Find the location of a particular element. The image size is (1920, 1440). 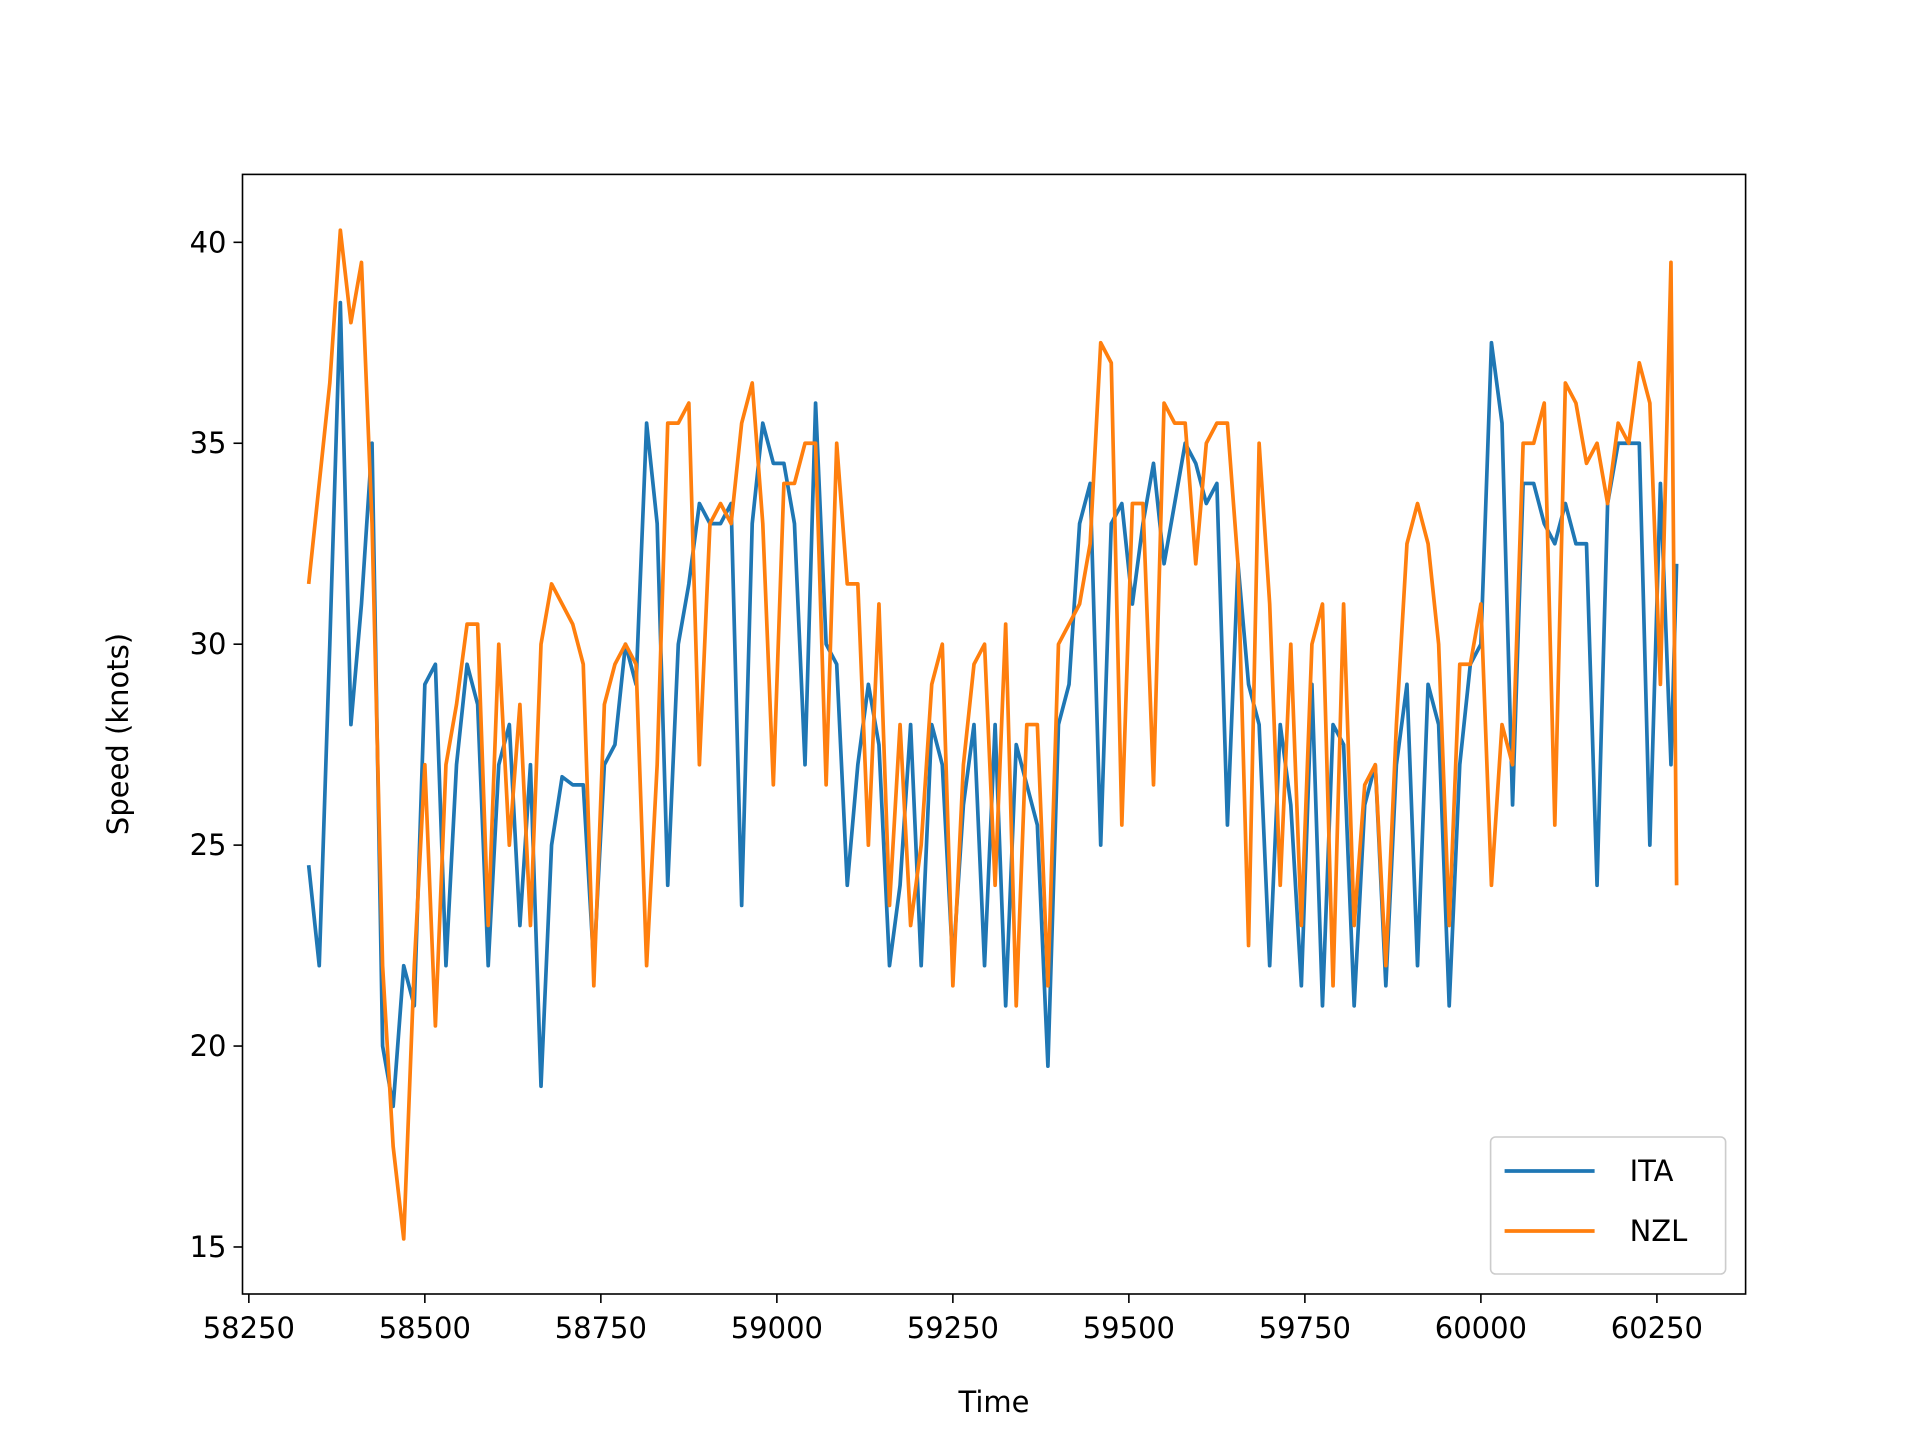

legend-box is located at coordinates (1608, 1205).